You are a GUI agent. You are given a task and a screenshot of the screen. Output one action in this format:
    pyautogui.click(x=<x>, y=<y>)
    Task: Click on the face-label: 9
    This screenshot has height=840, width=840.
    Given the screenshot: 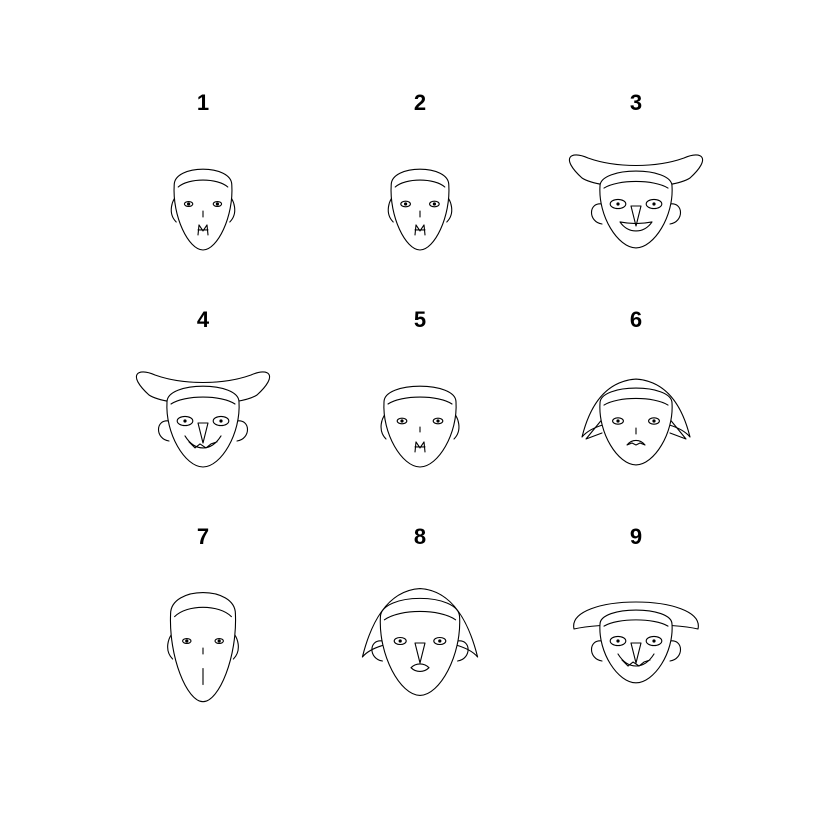 What is the action you would take?
    pyautogui.click(x=636, y=536)
    